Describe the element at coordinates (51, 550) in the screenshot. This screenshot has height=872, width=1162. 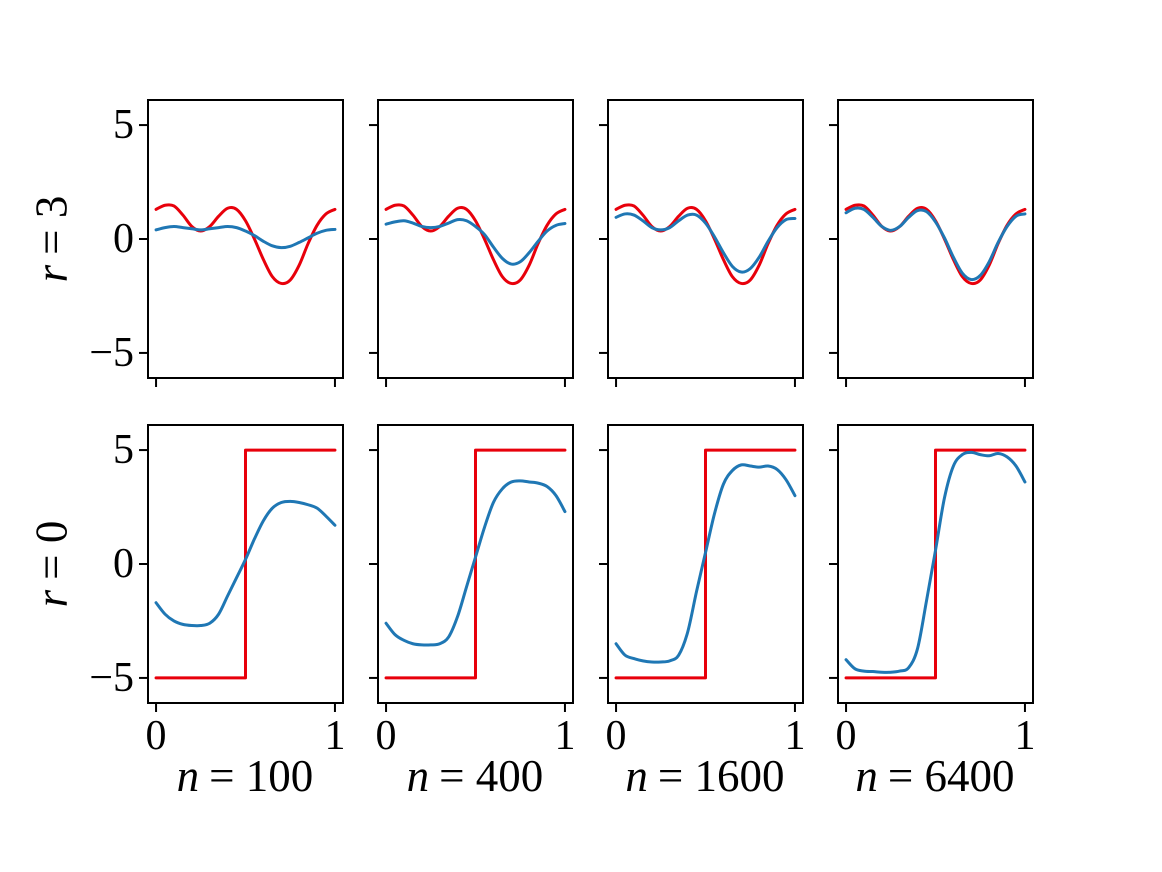
I see `row-1-value: = 0` at that location.